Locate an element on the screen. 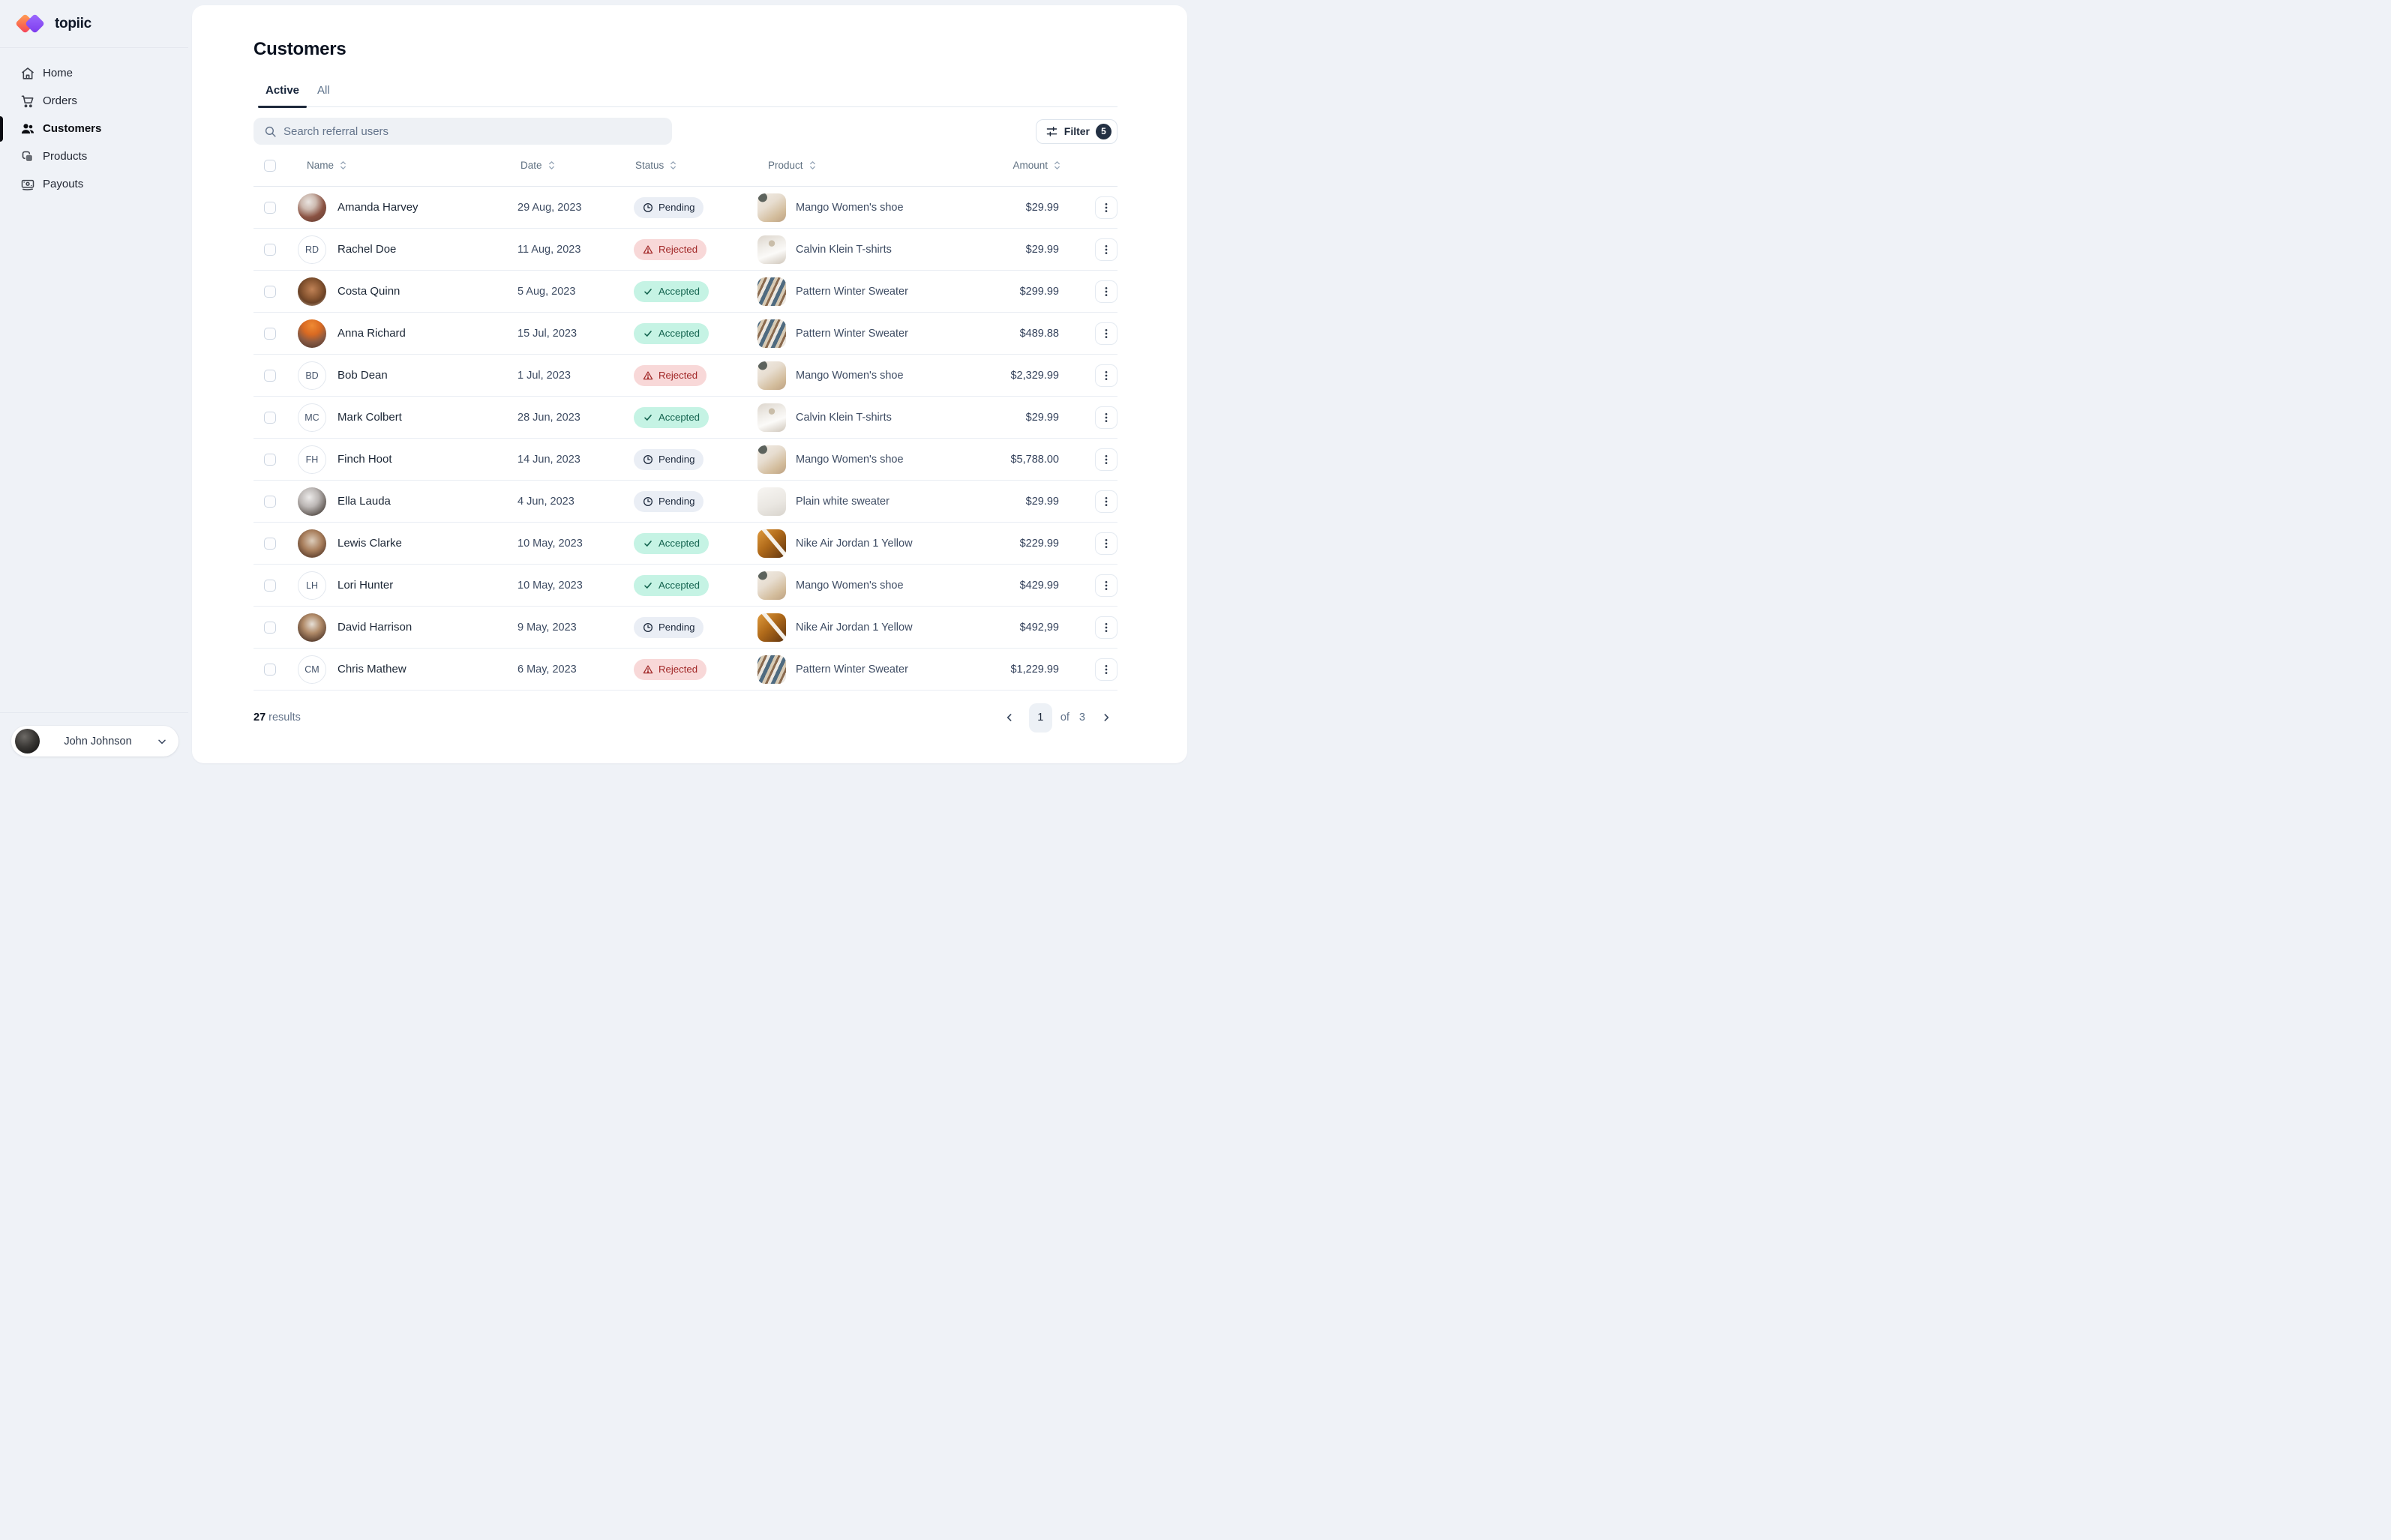 The height and width of the screenshot is (1540, 2391). previous-page-button is located at coordinates (1009, 717).